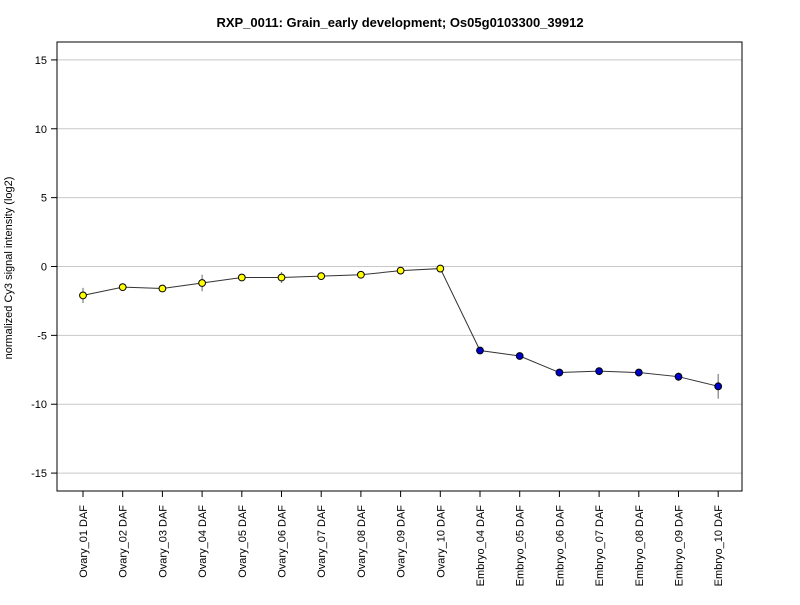 This screenshot has height=605, width=800. I want to click on x-tick-label: Embryo_08 DAF, so click(640, 546).